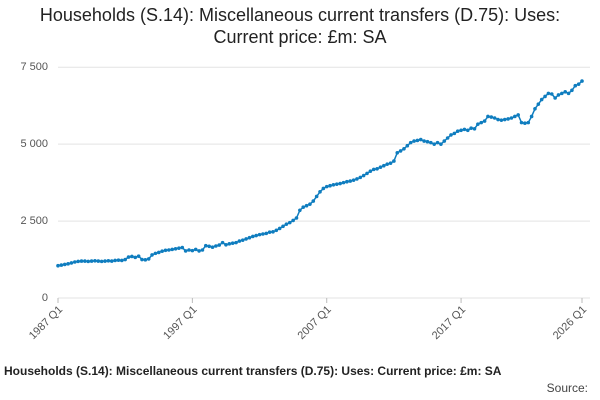 The image size is (600, 400). Describe the element at coordinates (567, 388) in the screenshot. I see `source: Source:` at that location.